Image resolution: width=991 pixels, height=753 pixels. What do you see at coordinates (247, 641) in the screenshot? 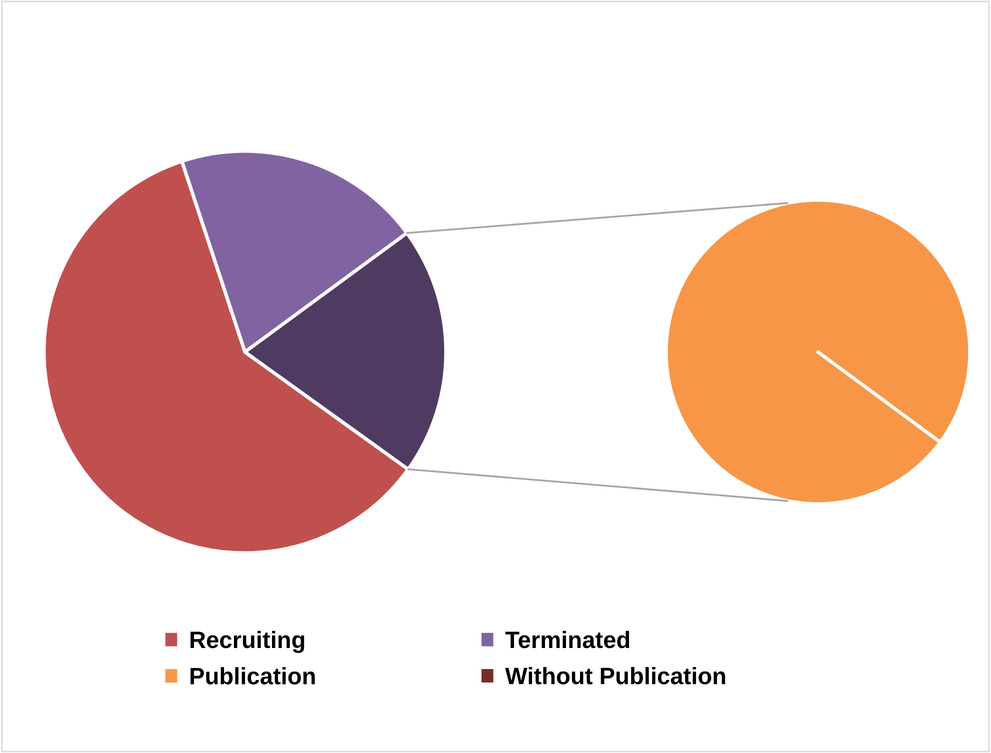
I see `legend-label: Recruiting` at bounding box center [247, 641].